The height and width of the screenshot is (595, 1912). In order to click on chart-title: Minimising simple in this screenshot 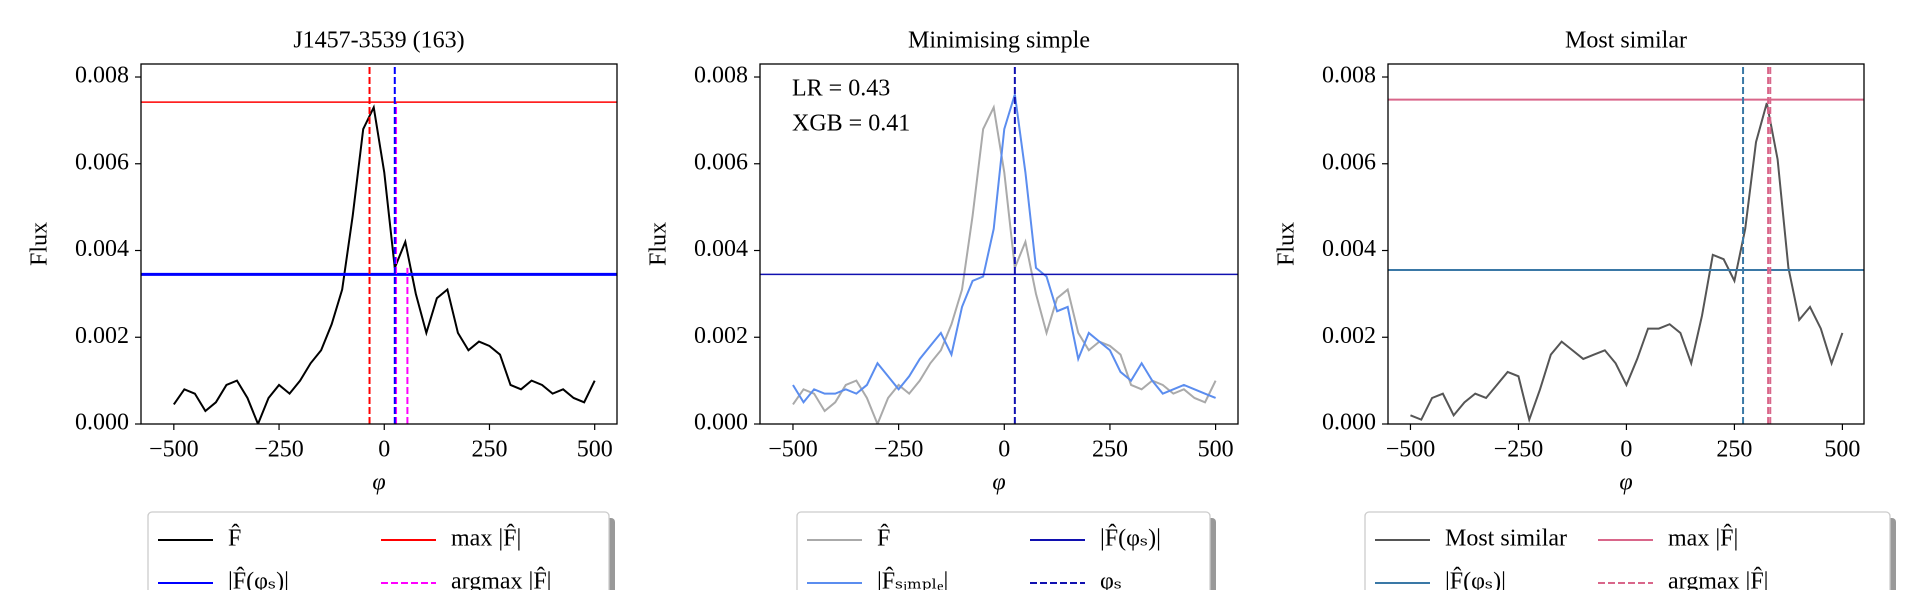, I will do `click(999, 41)`.